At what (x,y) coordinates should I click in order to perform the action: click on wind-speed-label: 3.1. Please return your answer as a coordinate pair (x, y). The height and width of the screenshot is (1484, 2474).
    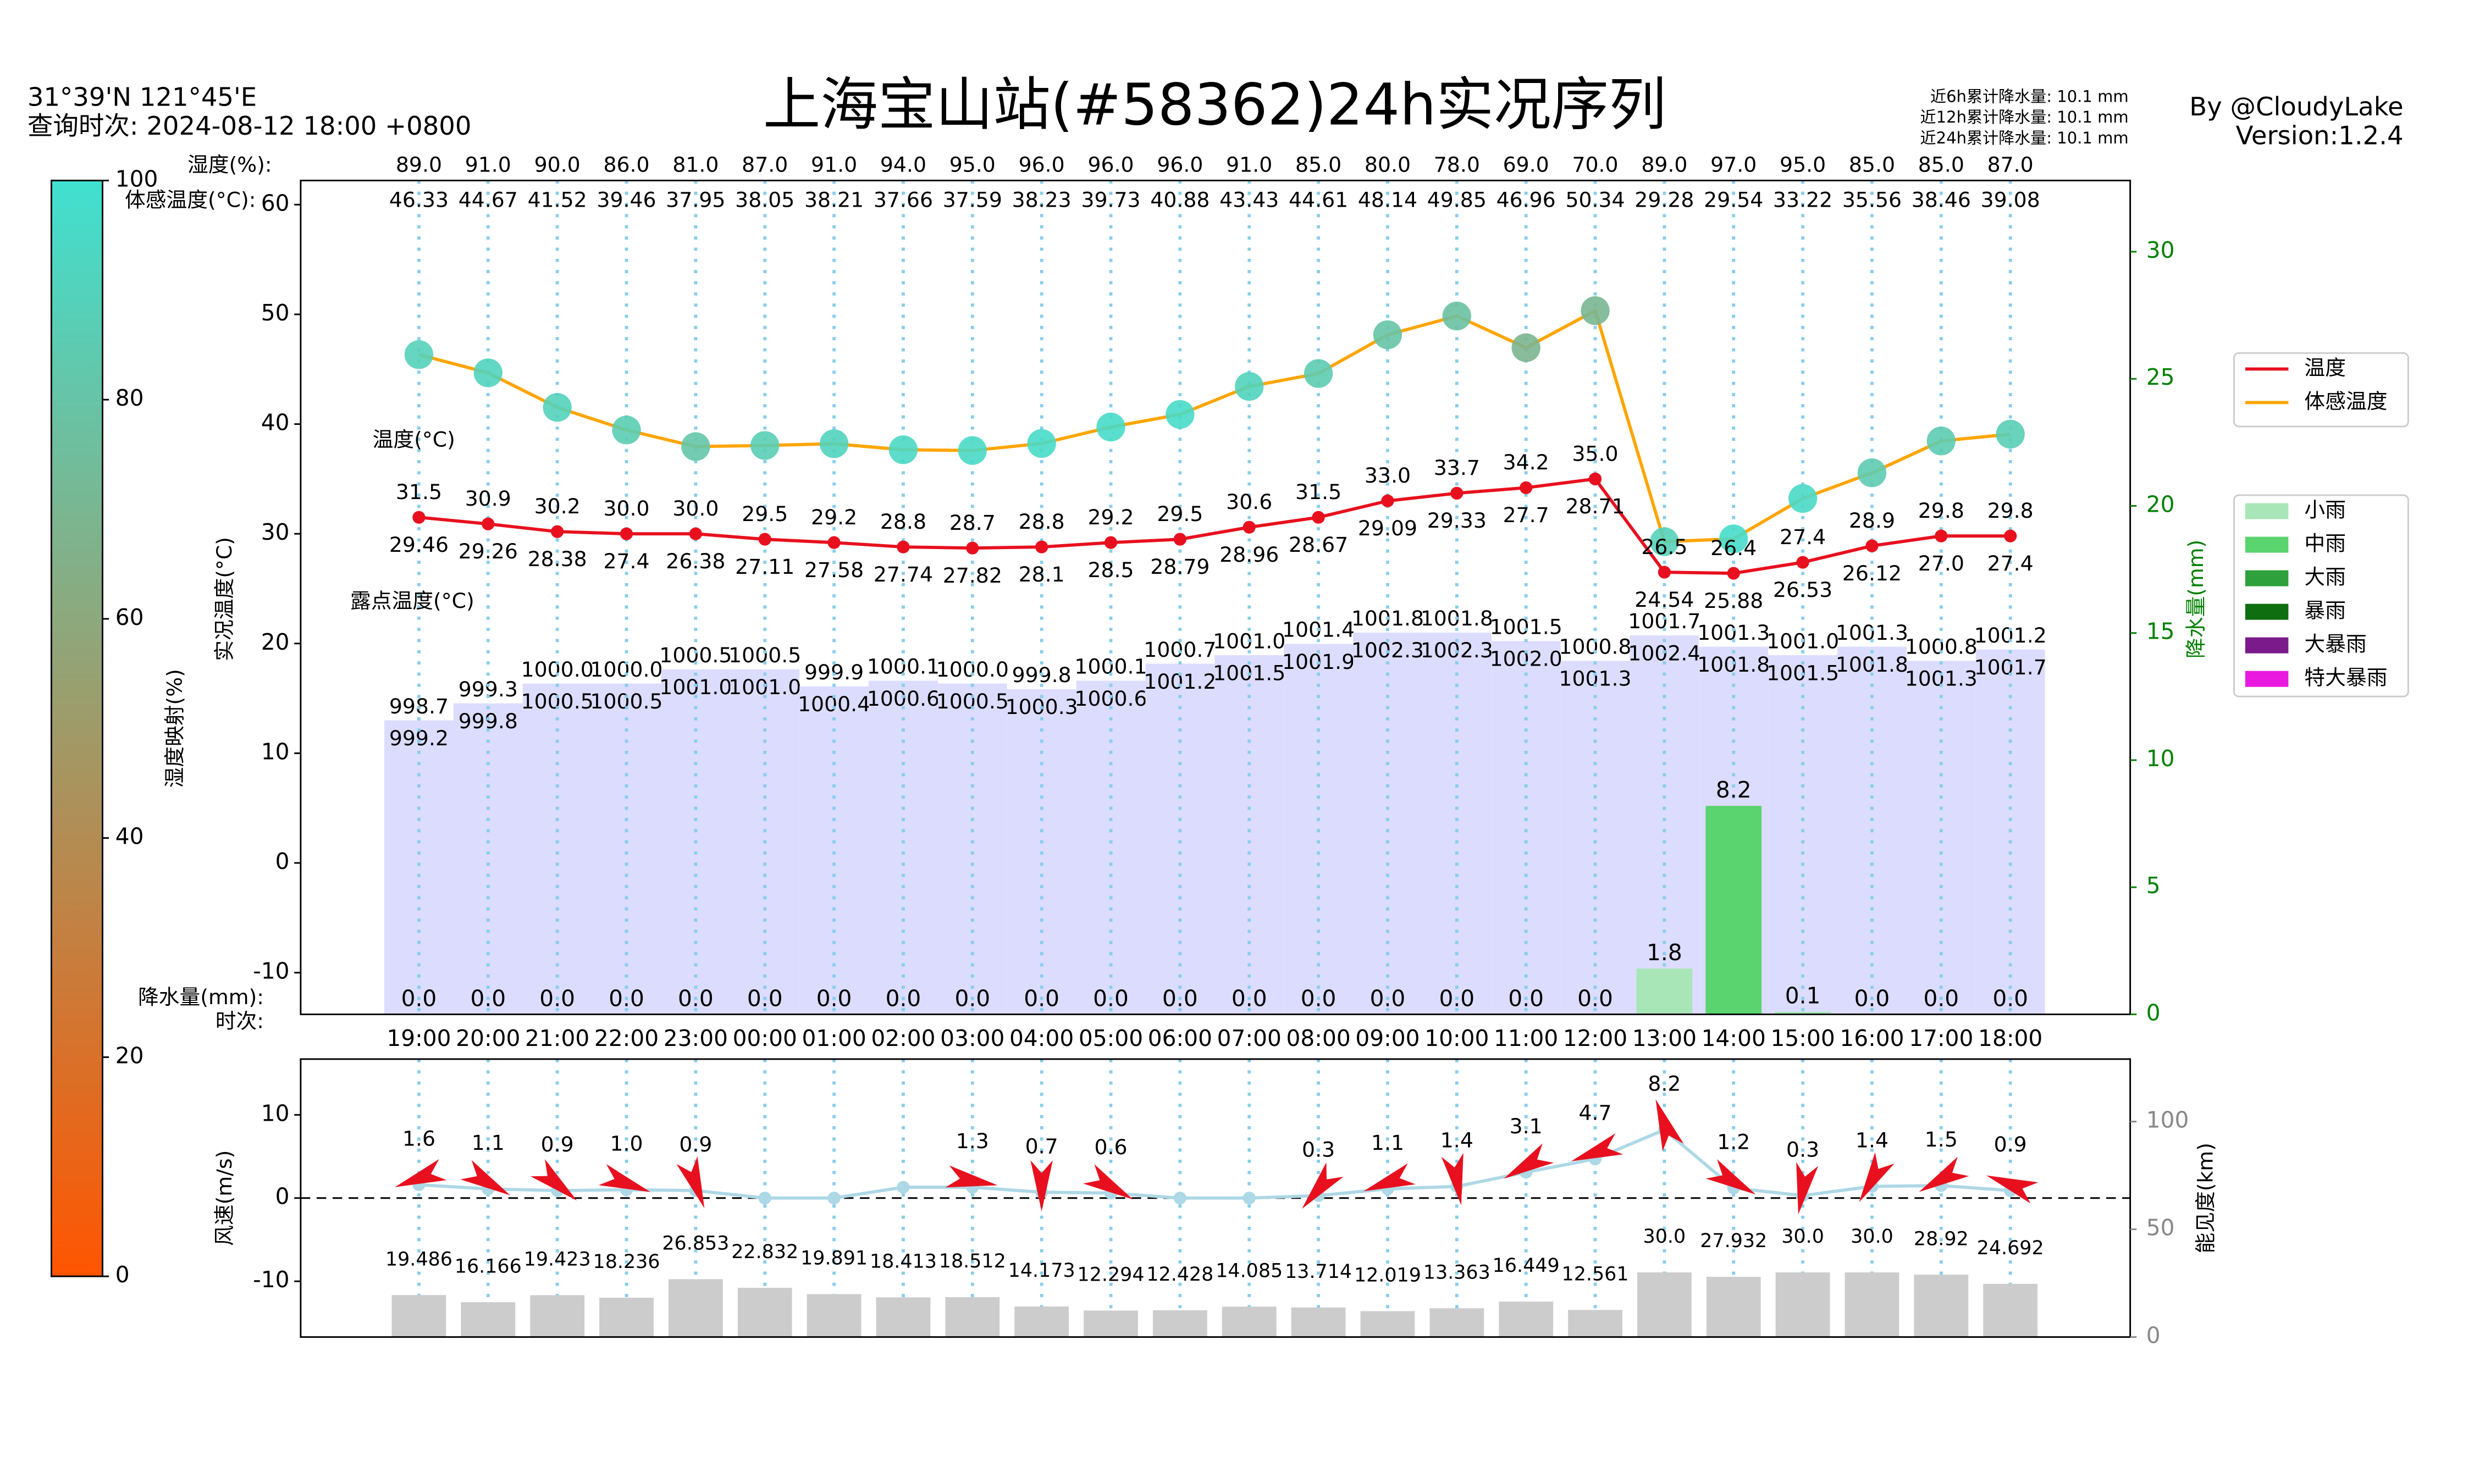
    Looking at the image, I should click on (1526, 1126).